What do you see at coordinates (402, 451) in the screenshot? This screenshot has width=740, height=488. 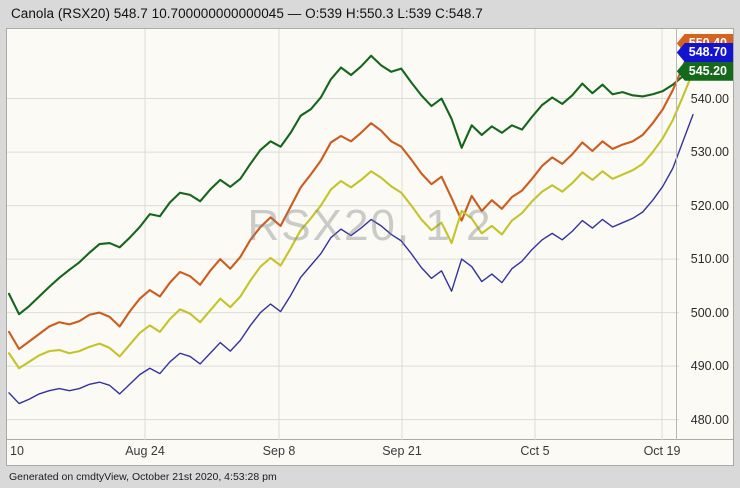 I see `x-axis-tick-label: Sep 21` at bounding box center [402, 451].